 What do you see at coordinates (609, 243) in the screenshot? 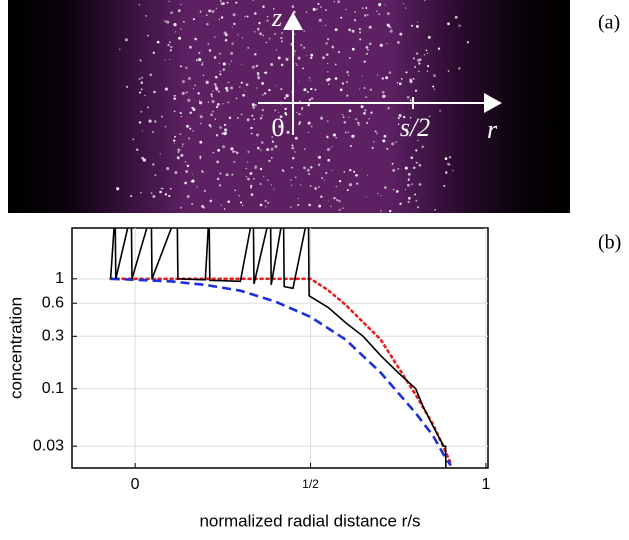
I see `panel-label: (b)` at bounding box center [609, 243].